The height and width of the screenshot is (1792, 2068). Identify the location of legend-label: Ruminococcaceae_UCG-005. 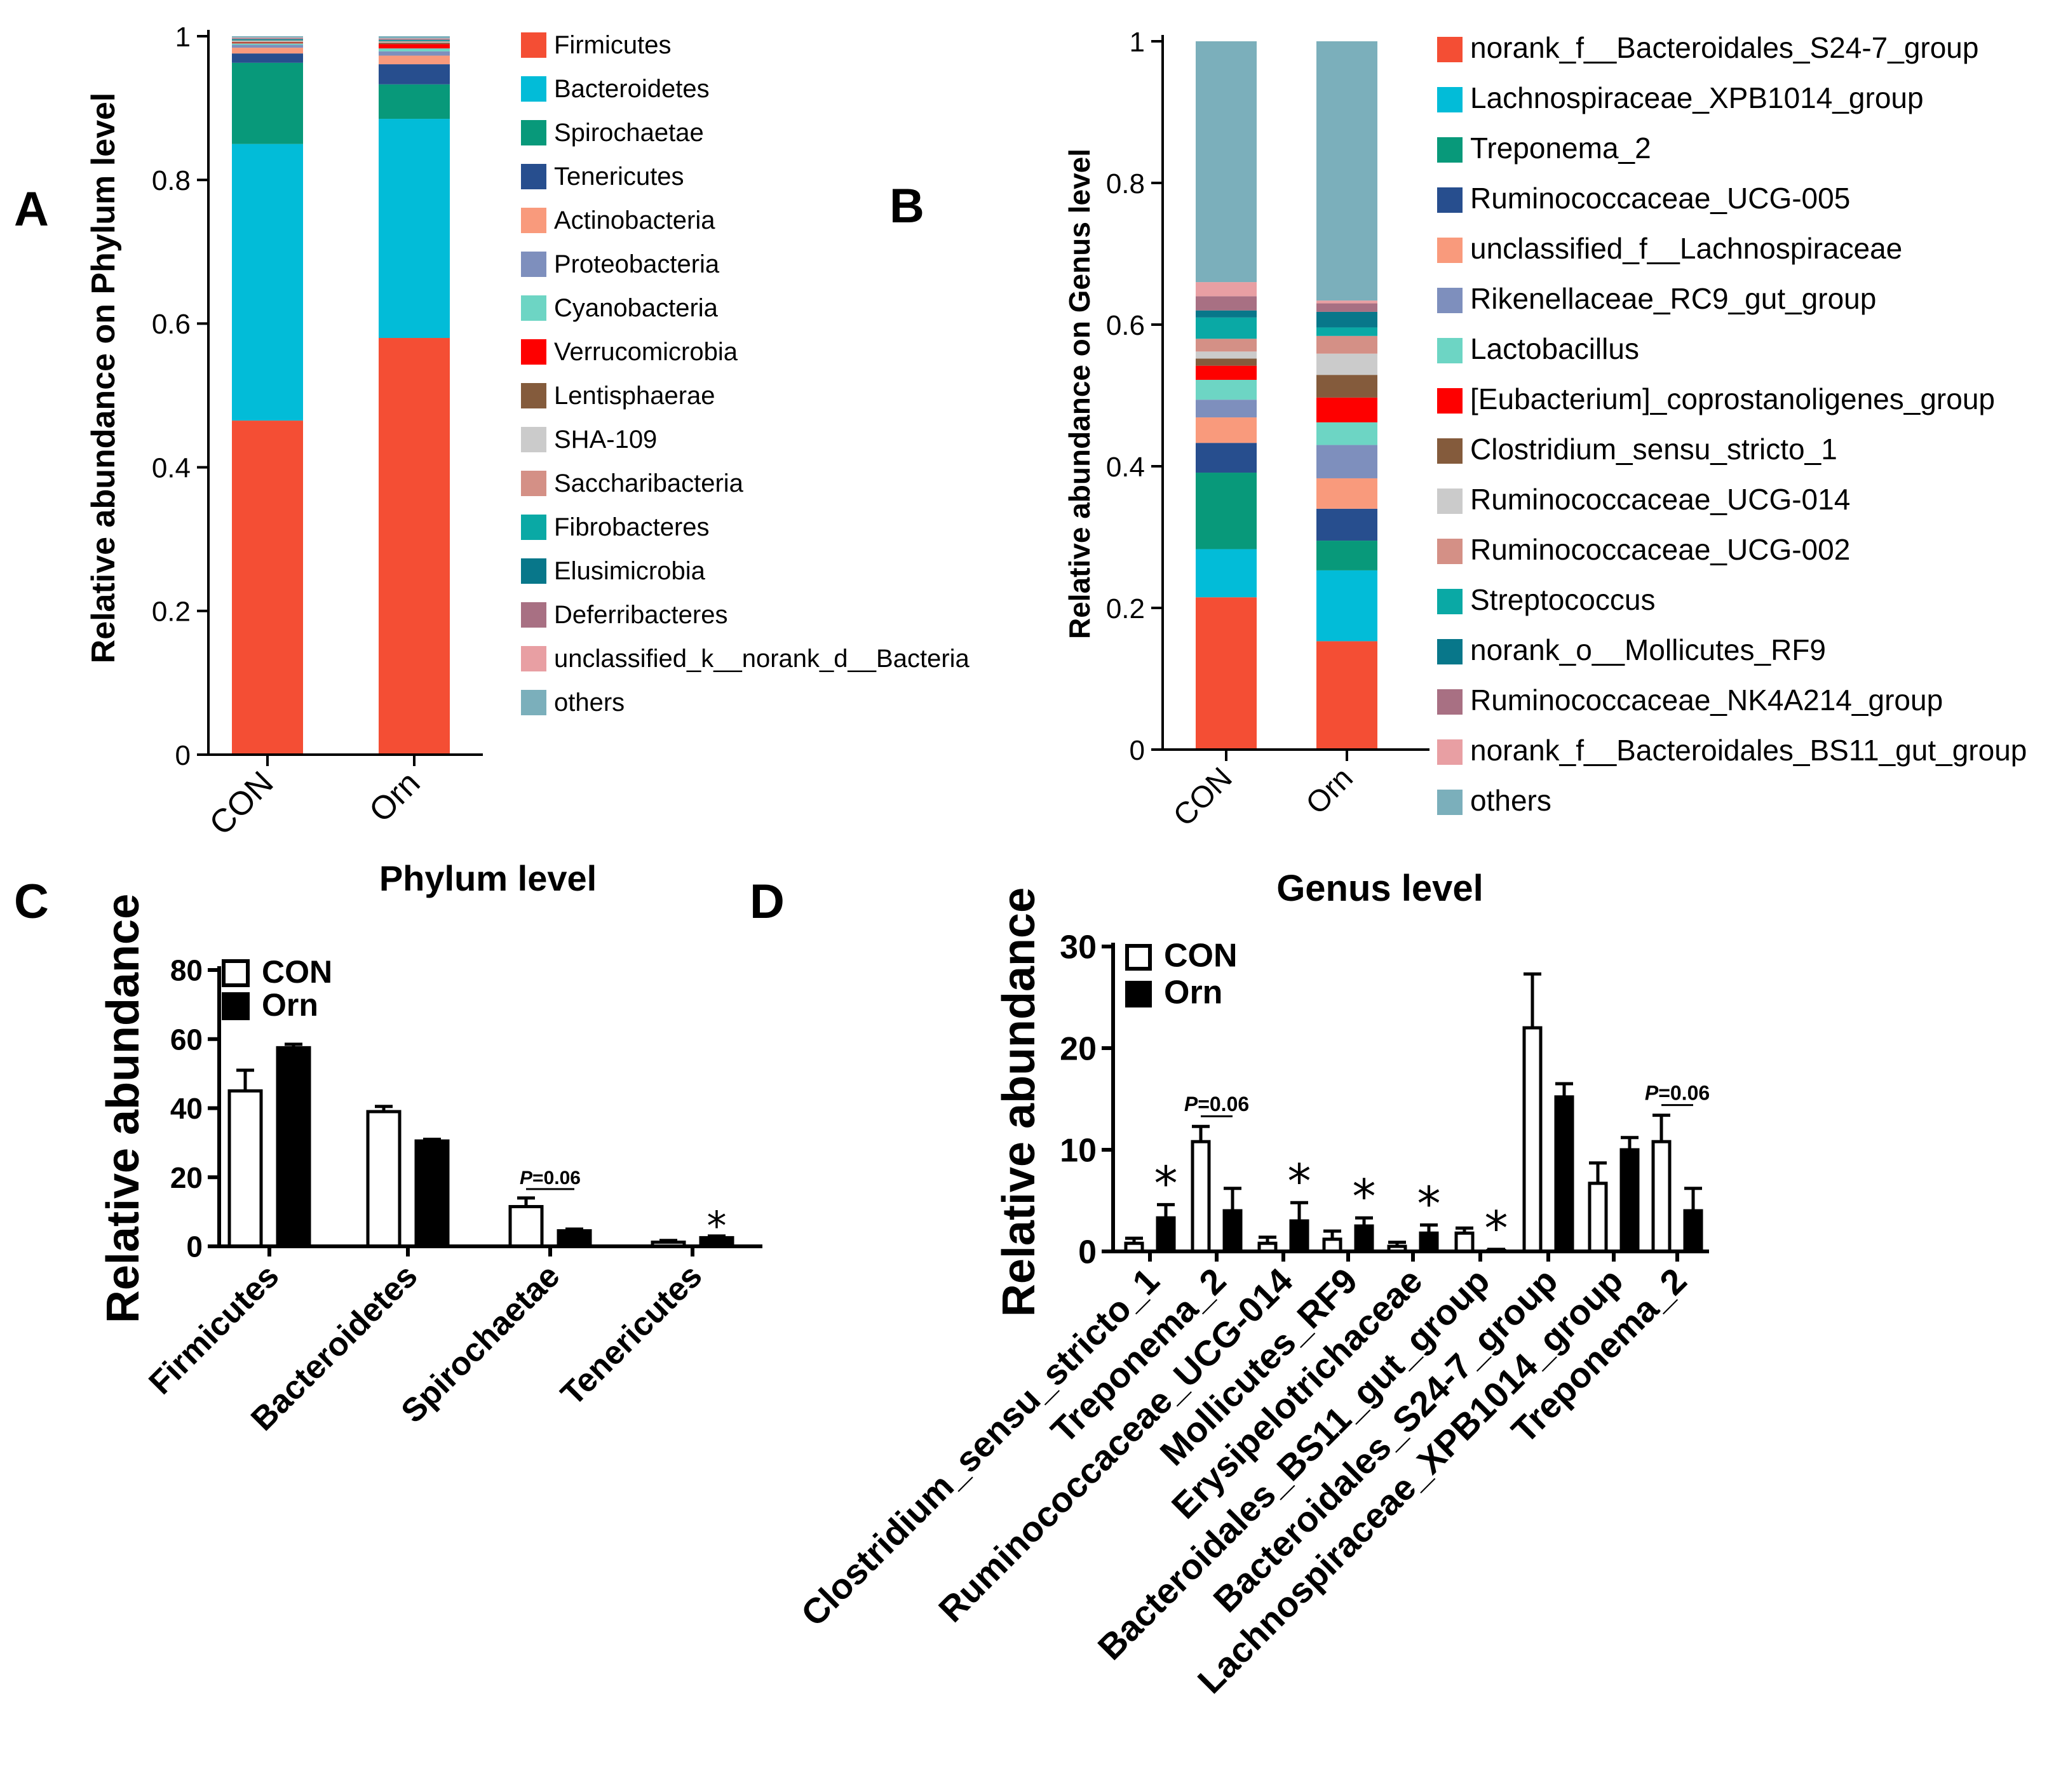
(1660, 198).